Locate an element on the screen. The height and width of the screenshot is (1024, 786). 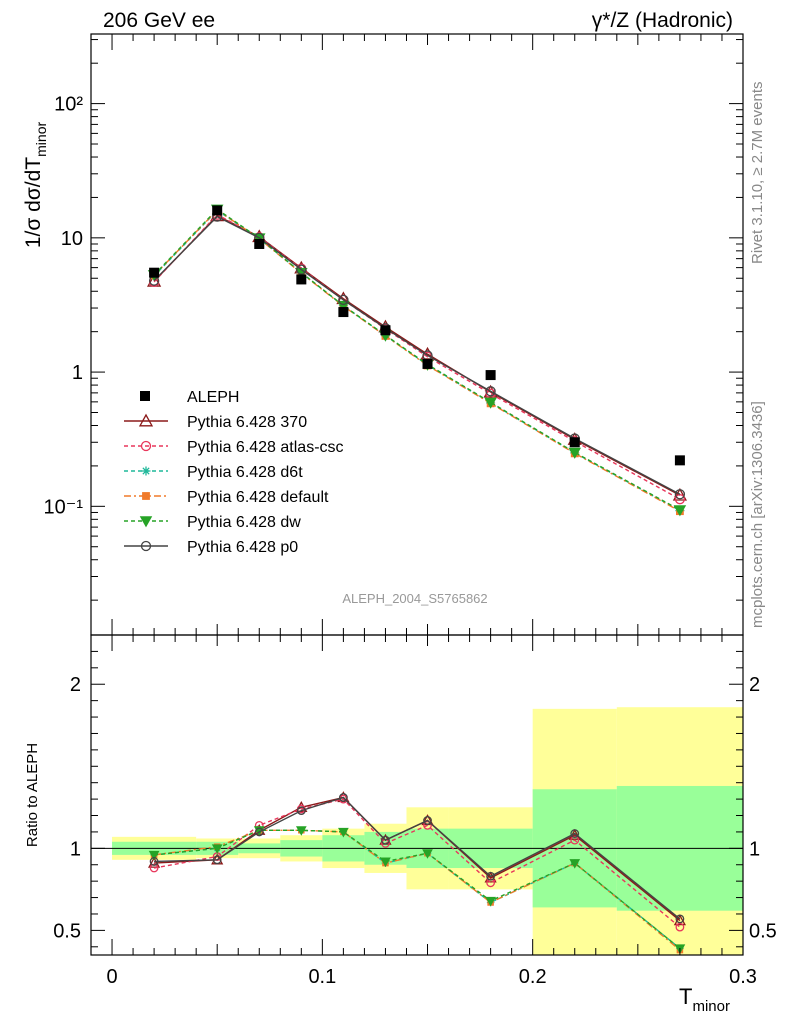
y-tick-label-main: 1 is located at coordinates (77, 373).